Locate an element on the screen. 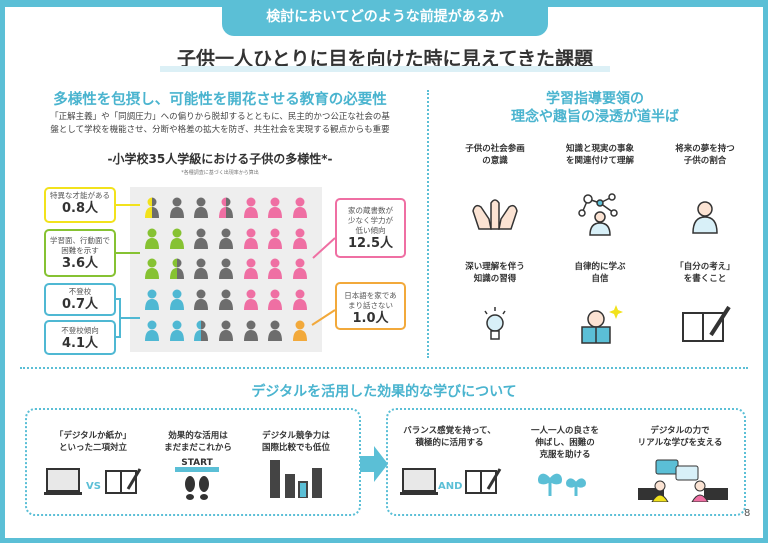 This screenshot has width=768, height=543. callout-gifted: 特異な才能がある 0.8人 is located at coordinates (80, 205).